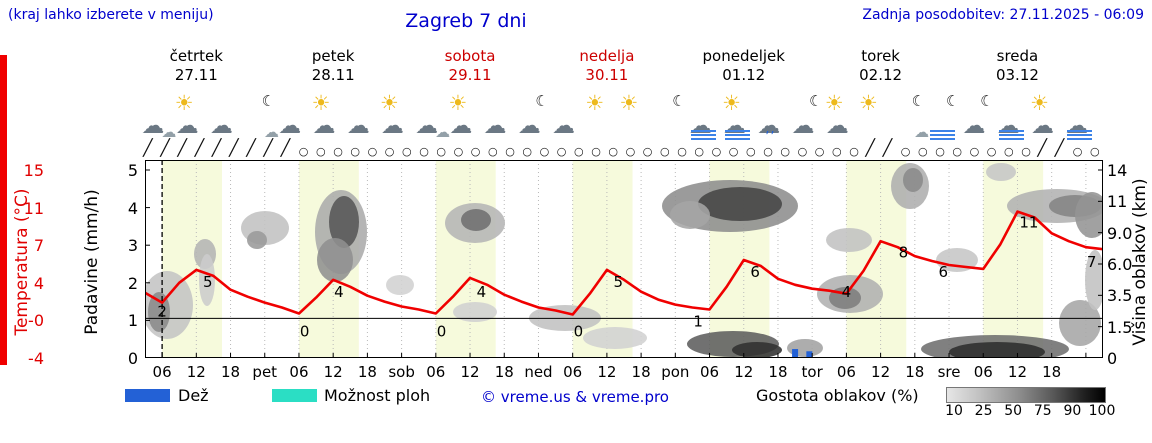 The image size is (1152, 443). I want to click on last-updated: Zadnja posodobitev: 27.11.2025 - 06:09, so click(1003, 15).